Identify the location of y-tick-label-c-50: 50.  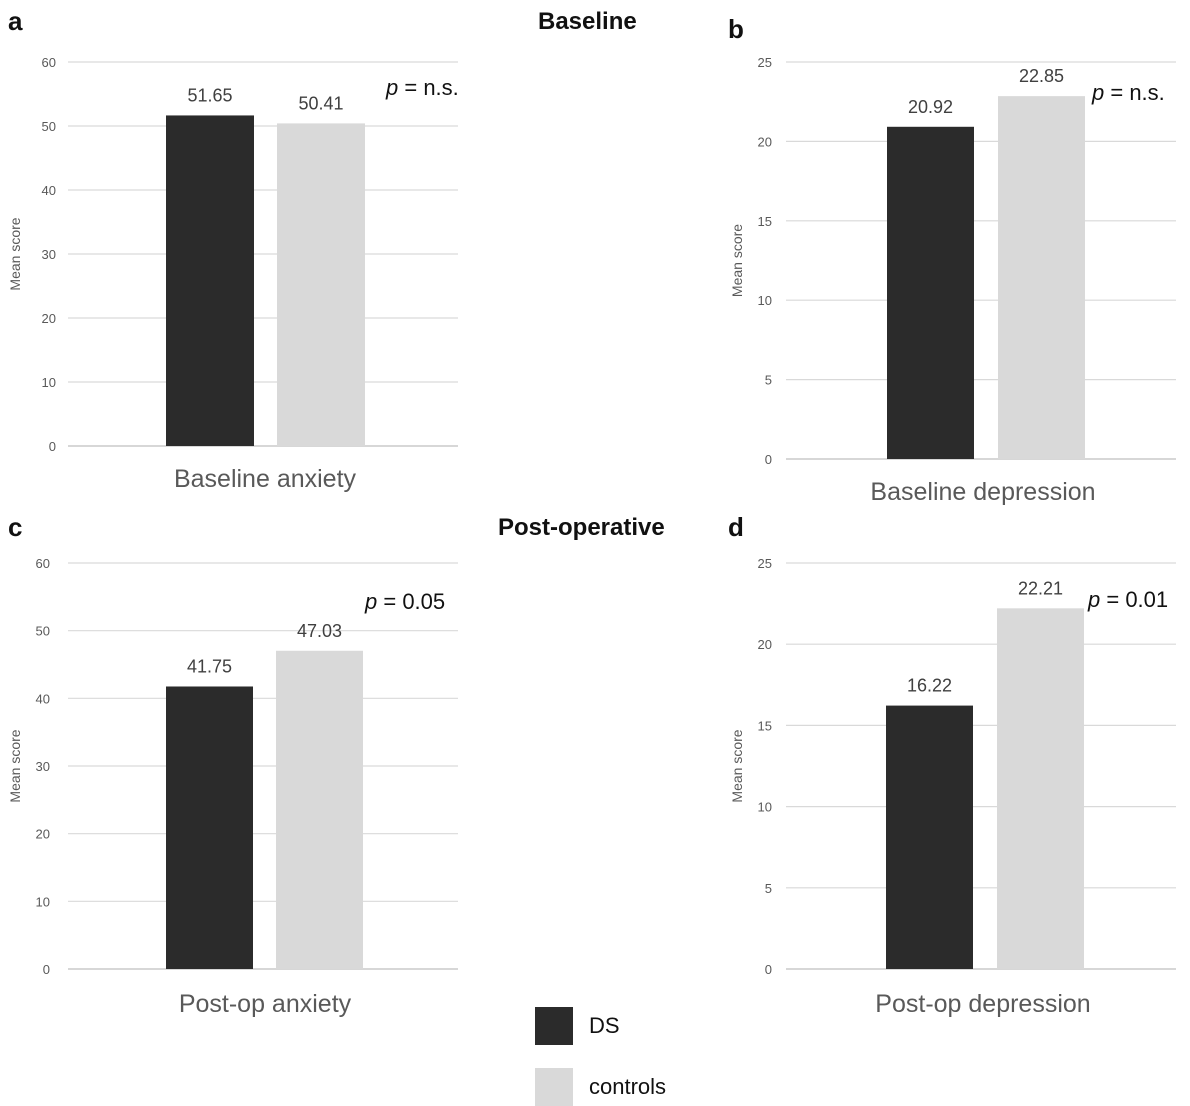
(43, 631).